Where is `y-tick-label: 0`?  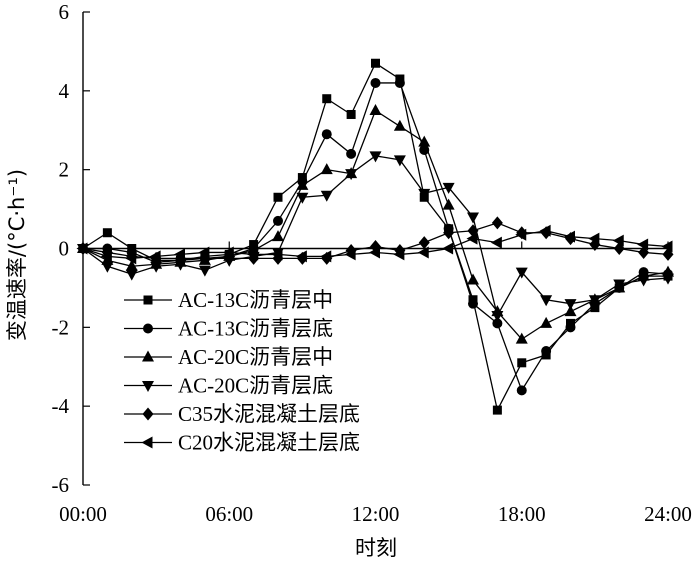
y-tick-label: 0 is located at coordinates (64, 249).